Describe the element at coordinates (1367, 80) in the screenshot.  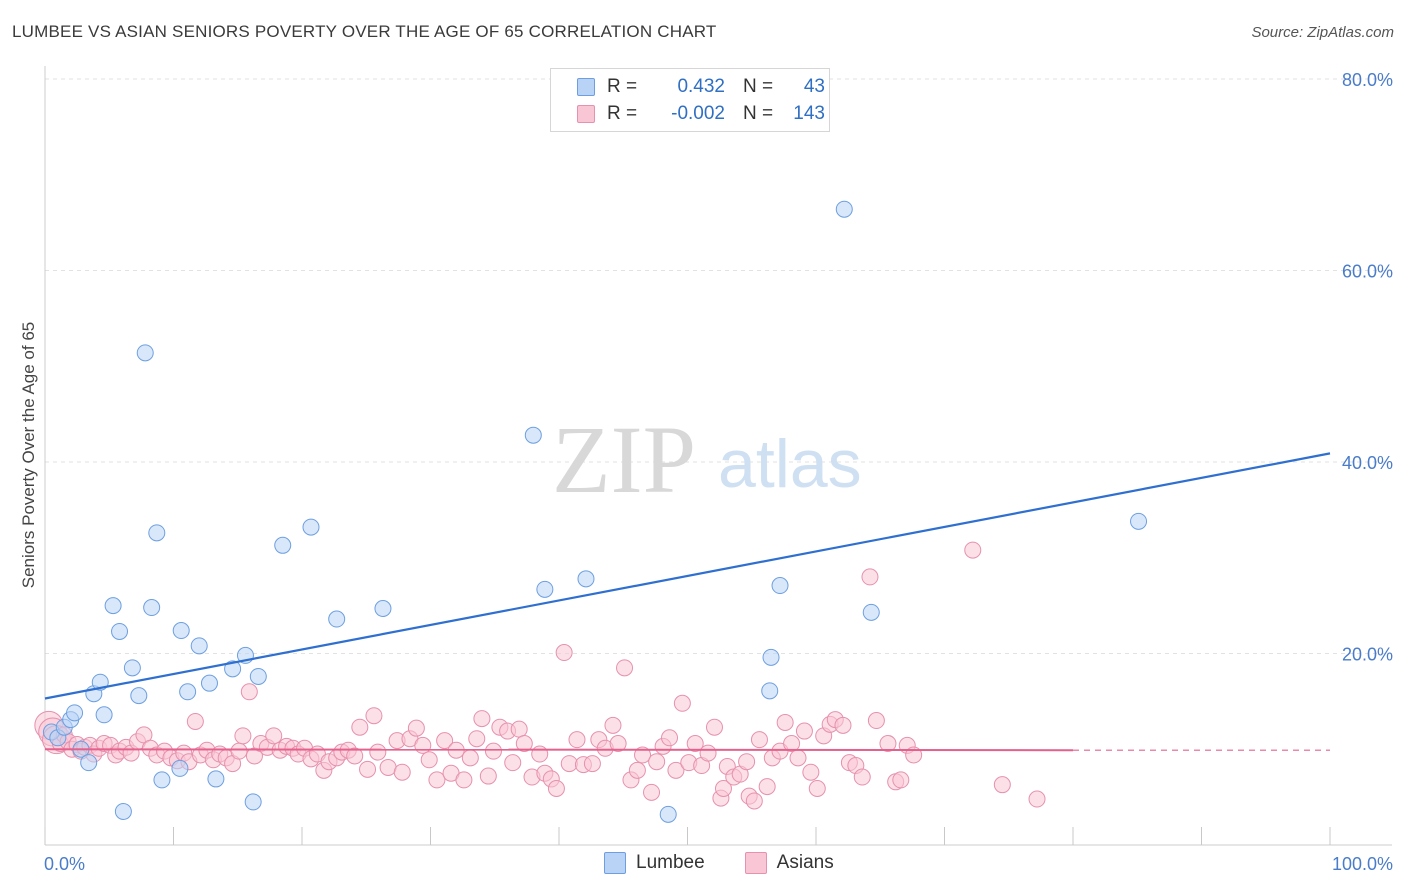
I see `y-tick-label: 80.0%` at that location.